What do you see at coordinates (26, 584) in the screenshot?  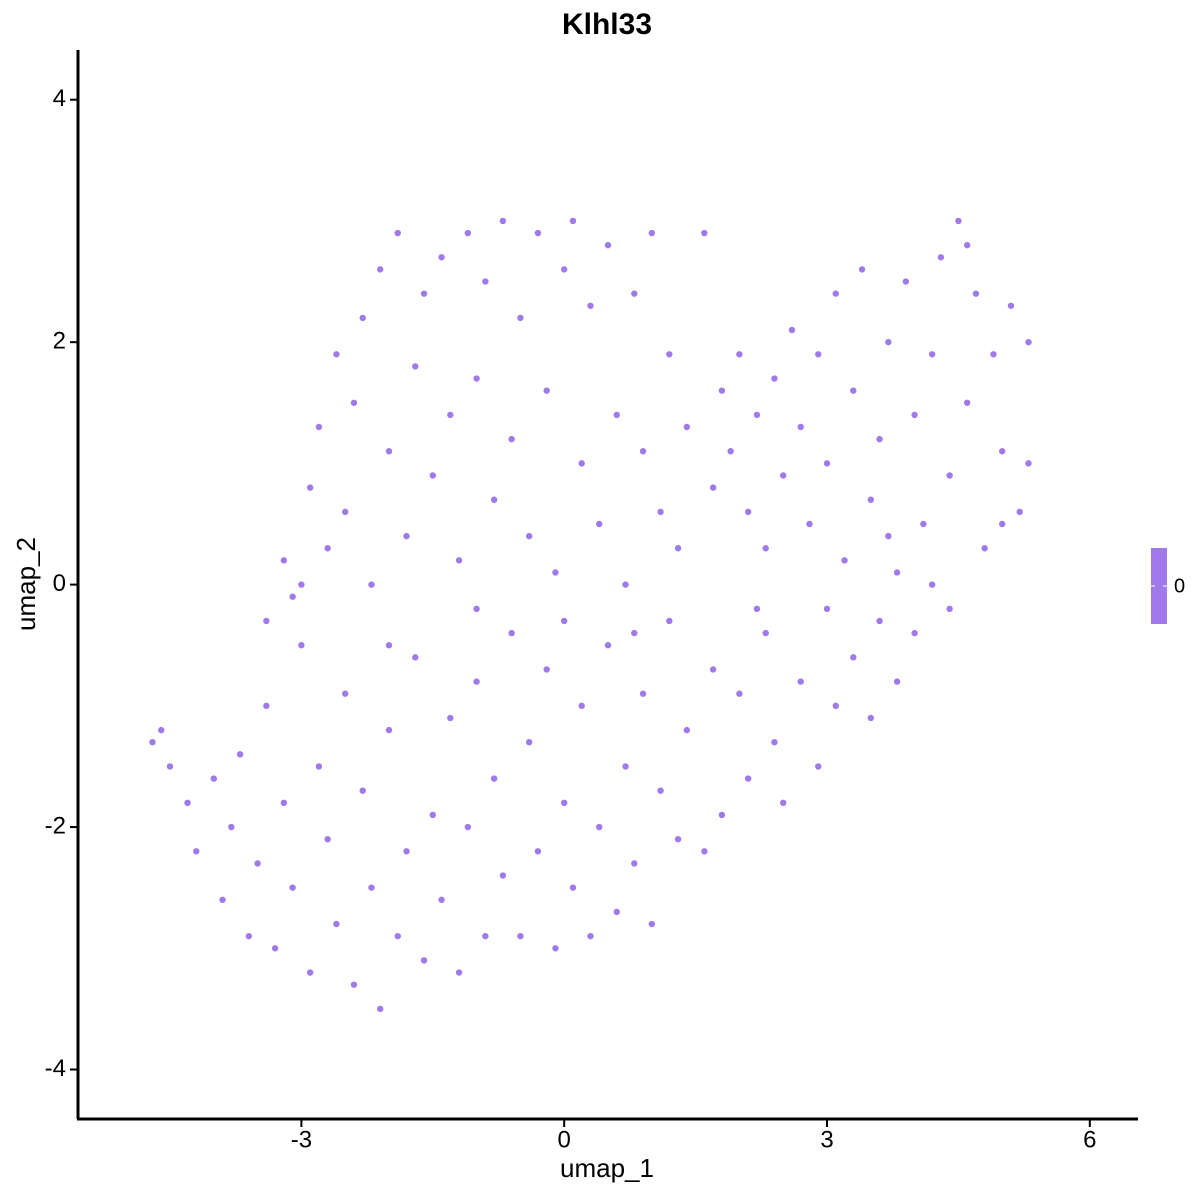 I see `y-axis-label: umap_2` at bounding box center [26, 584].